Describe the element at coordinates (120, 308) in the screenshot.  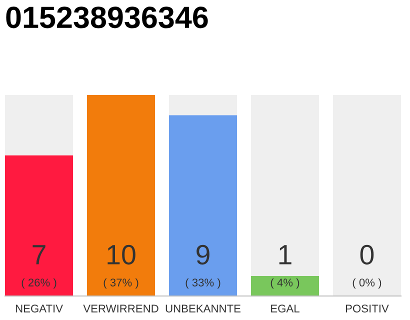
I see `x-tick-label: VERWIRREND` at that location.